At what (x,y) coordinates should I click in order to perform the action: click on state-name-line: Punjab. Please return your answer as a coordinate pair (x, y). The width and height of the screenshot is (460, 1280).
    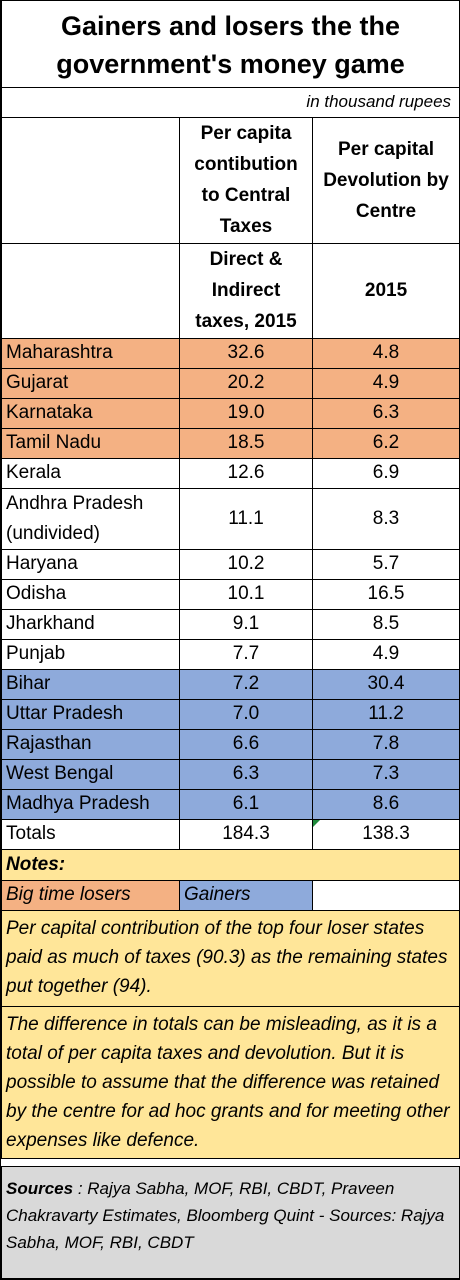
    Looking at the image, I should click on (36, 653).